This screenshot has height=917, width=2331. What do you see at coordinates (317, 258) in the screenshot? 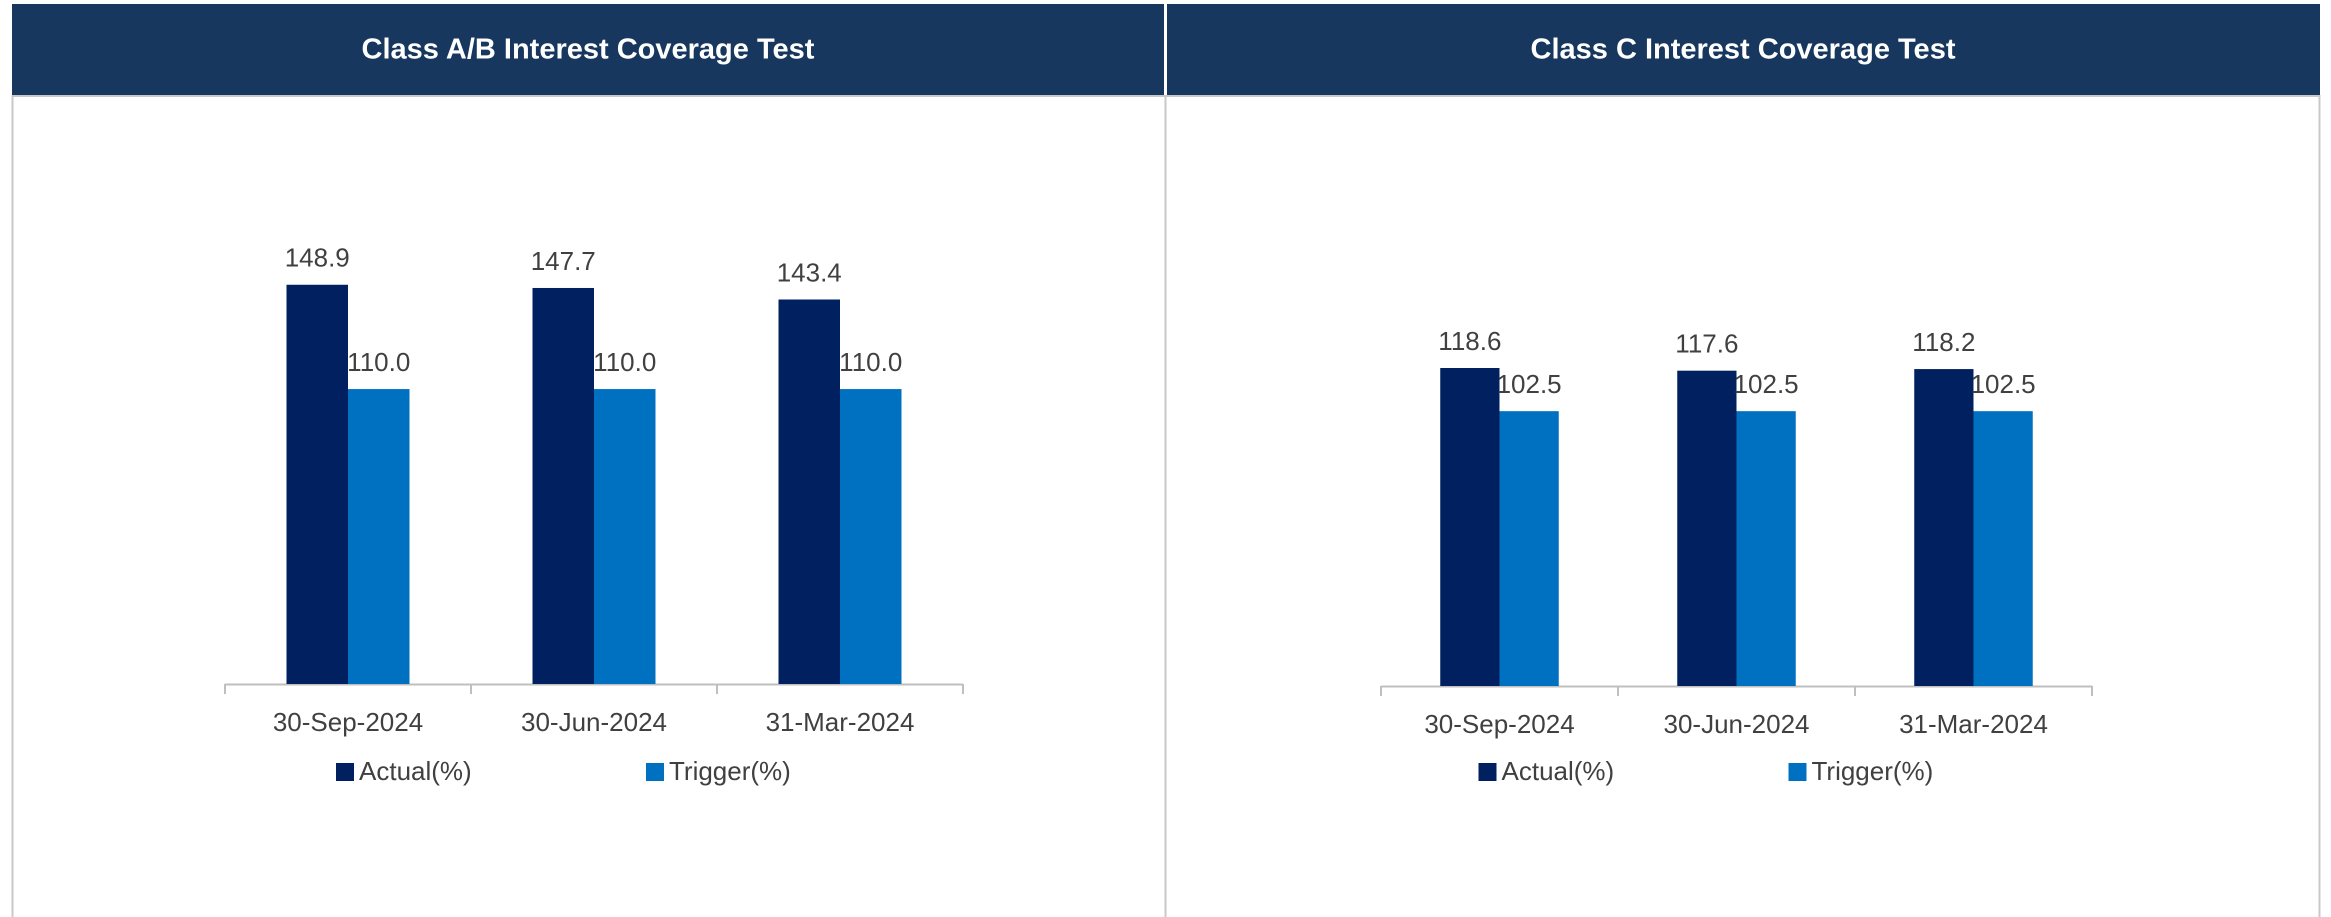
I see `data-label: 148.9` at bounding box center [317, 258].